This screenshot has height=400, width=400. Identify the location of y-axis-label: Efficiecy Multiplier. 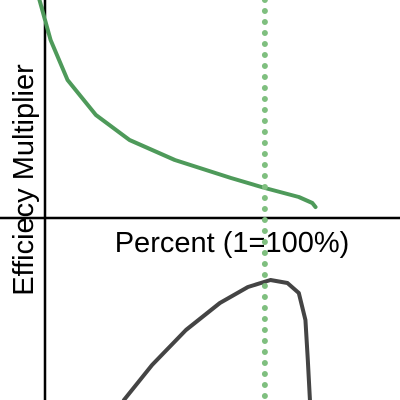
(24, 180).